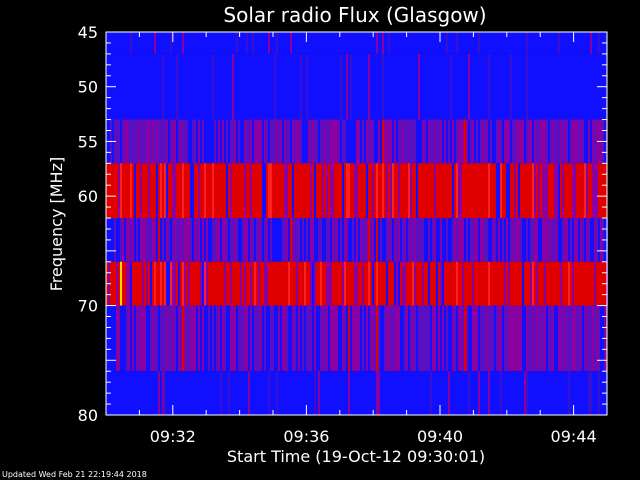 The height and width of the screenshot is (480, 640). What do you see at coordinates (356, 393) in the screenshot?
I see `band-background` at bounding box center [356, 393].